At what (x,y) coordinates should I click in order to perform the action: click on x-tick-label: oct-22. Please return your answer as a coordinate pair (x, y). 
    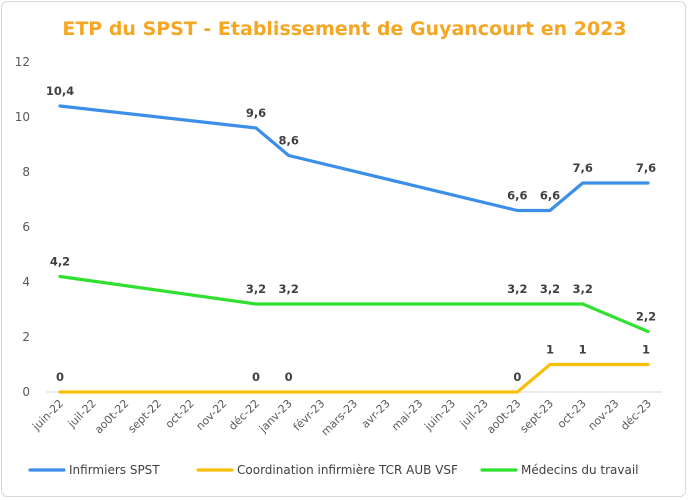
    Looking at the image, I should click on (180, 414).